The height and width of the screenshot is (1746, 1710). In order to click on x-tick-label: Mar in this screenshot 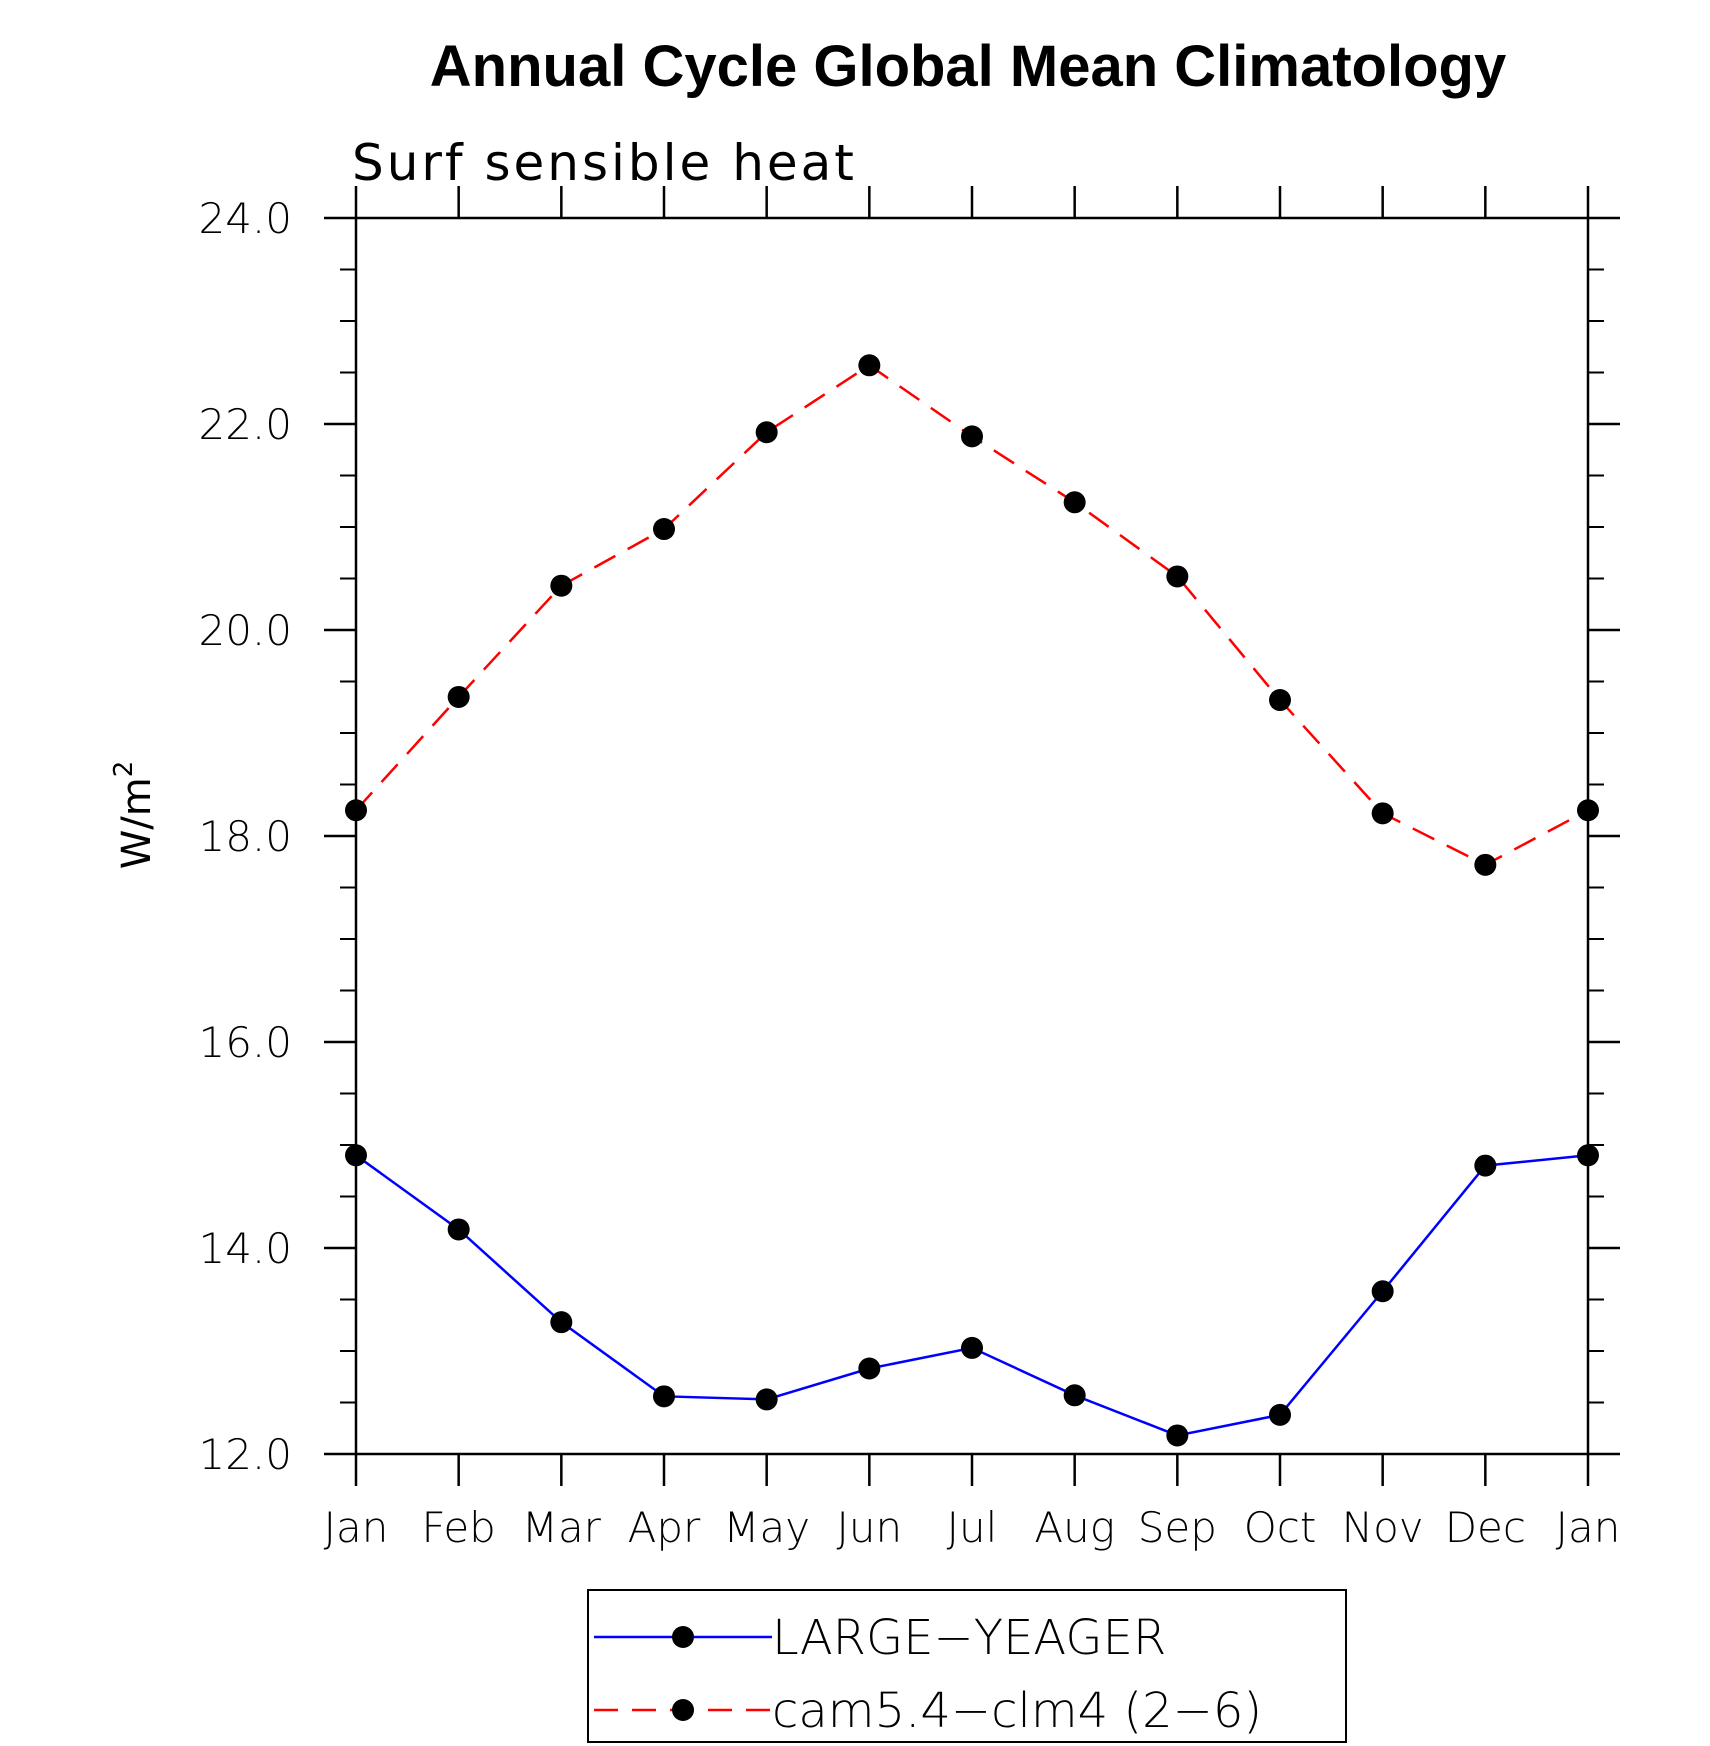, I will do `click(562, 1527)`.